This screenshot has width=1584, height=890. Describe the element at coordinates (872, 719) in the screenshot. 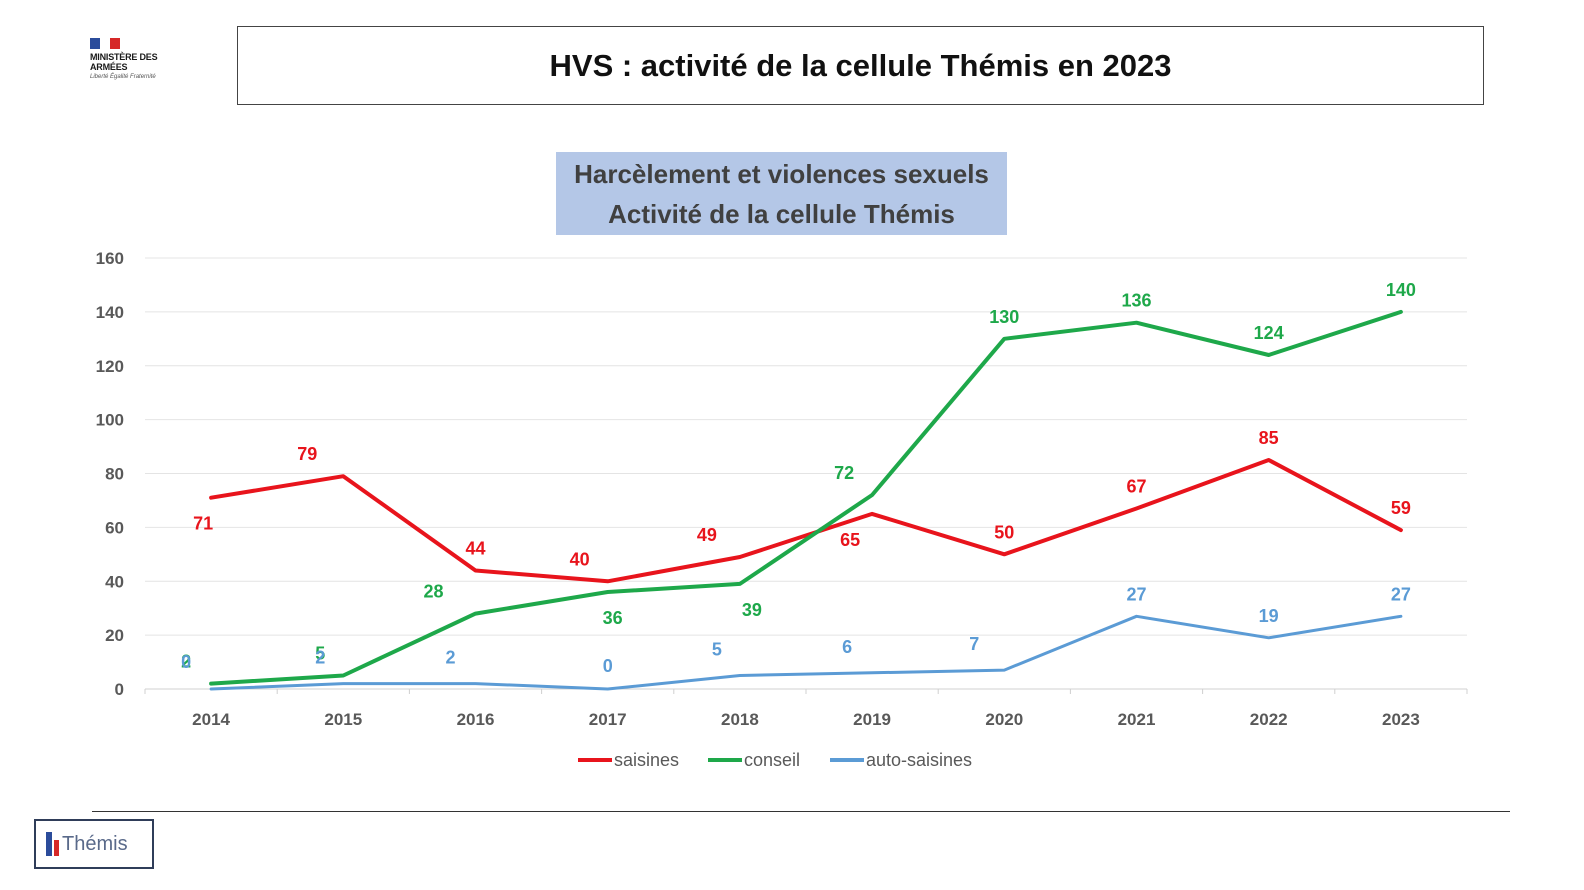

I see `x-tick-label: 2019` at that location.